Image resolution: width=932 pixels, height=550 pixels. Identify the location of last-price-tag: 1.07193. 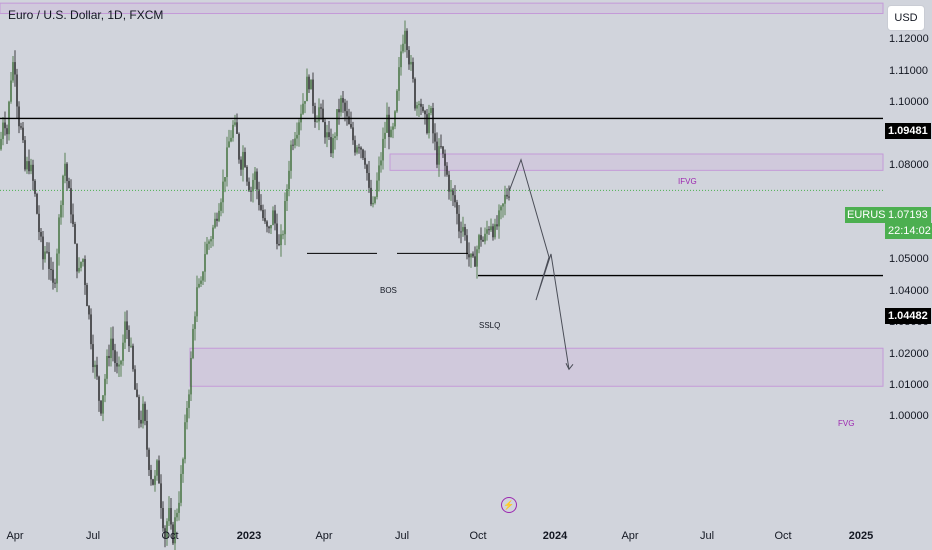
(908, 215).